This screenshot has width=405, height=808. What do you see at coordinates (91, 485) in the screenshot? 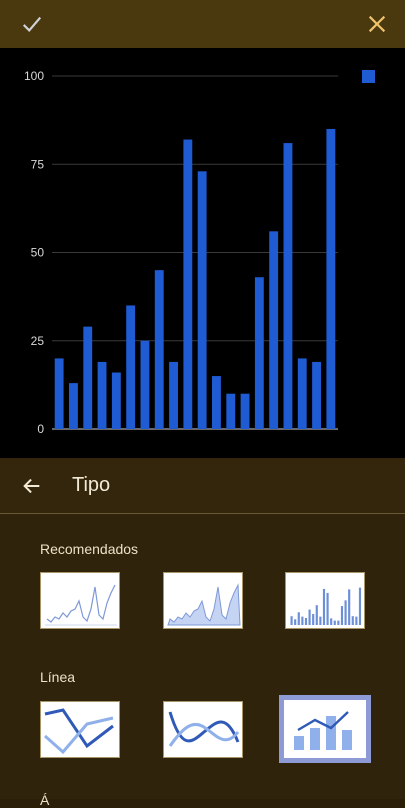
I see `panel-title: Tipo` at bounding box center [91, 485].